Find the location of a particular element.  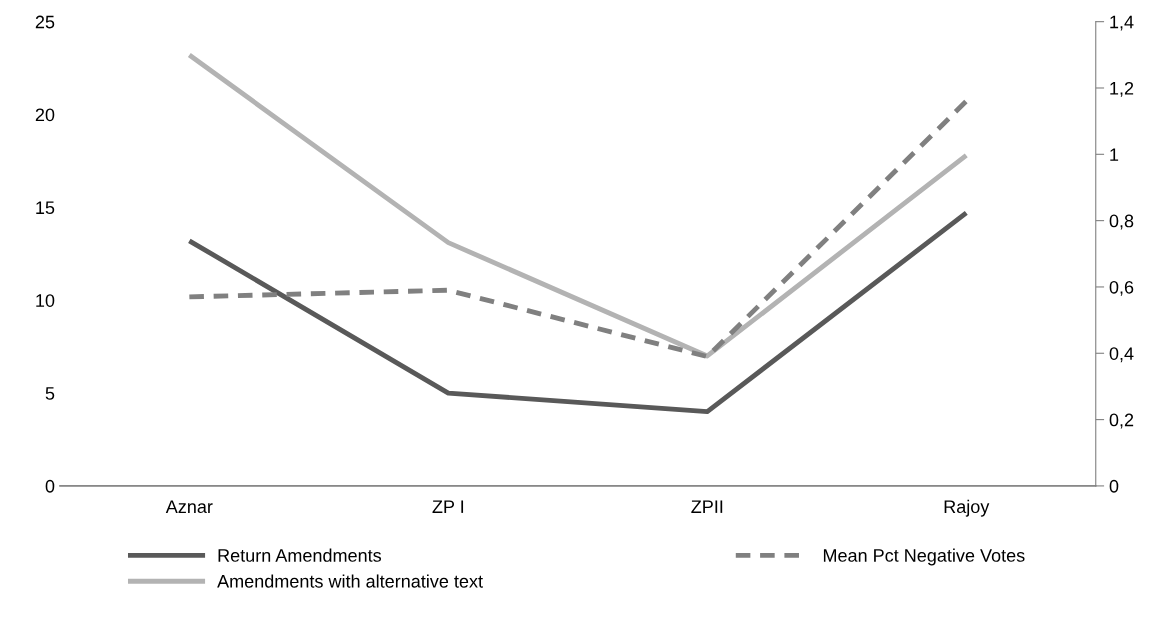

legend-label: Mean Pct Negative Votes is located at coordinates (924, 557).